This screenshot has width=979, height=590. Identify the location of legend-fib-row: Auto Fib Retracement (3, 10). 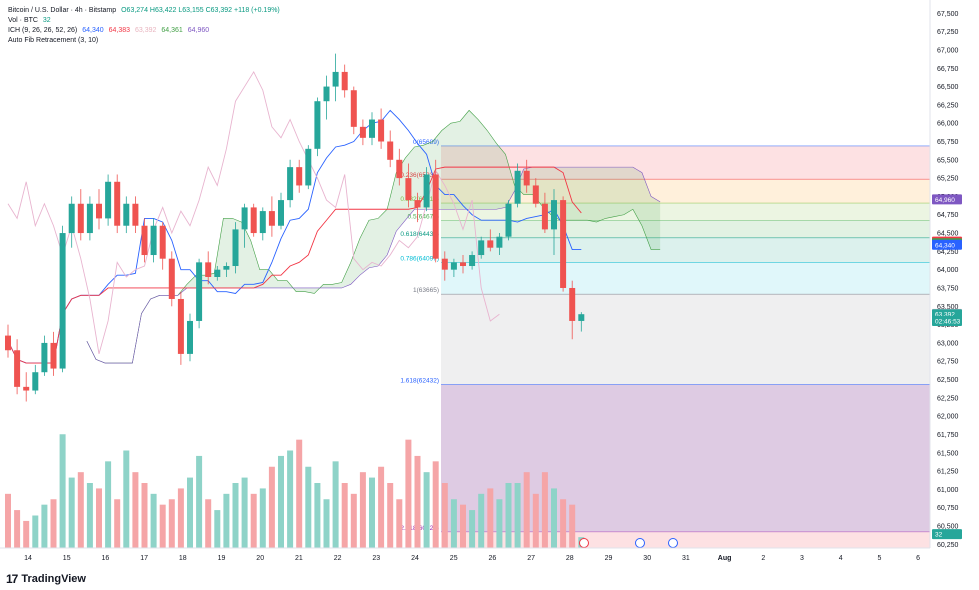
(144, 41).